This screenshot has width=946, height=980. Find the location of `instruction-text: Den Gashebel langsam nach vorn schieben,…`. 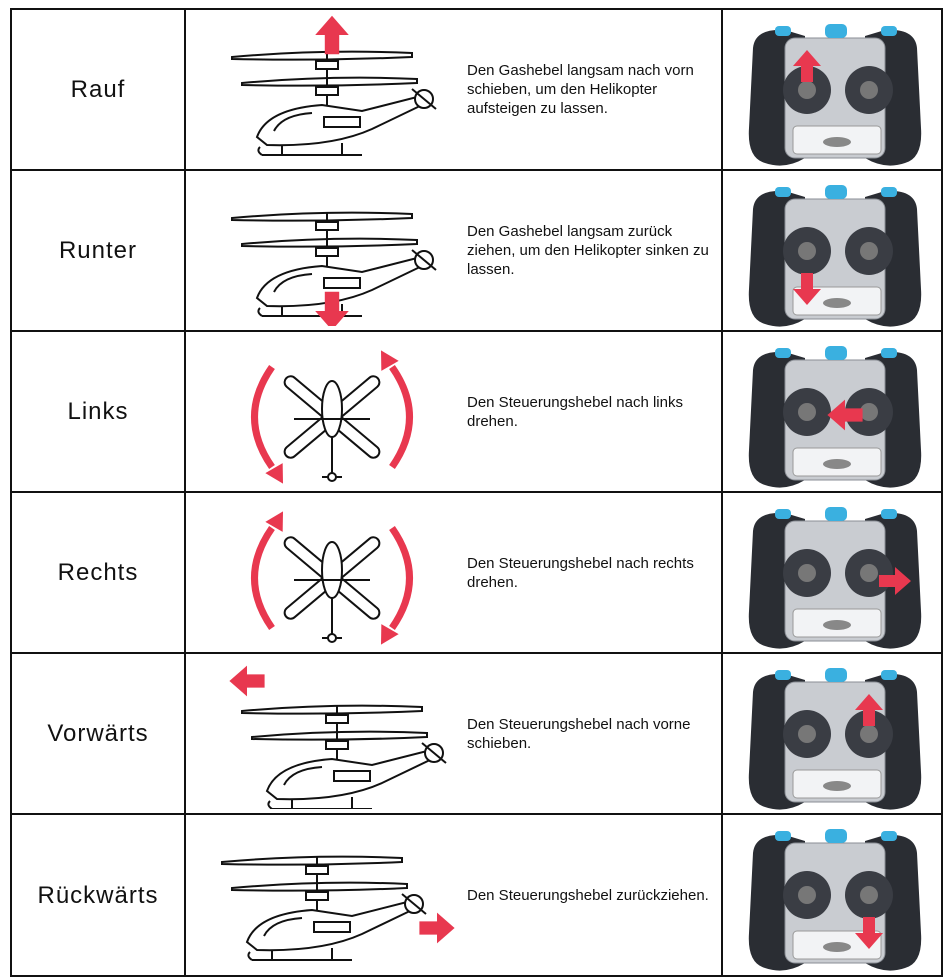

instruction-text: Den Gashebel langsam nach vorn schieben,… is located at coordinates (580, 89).